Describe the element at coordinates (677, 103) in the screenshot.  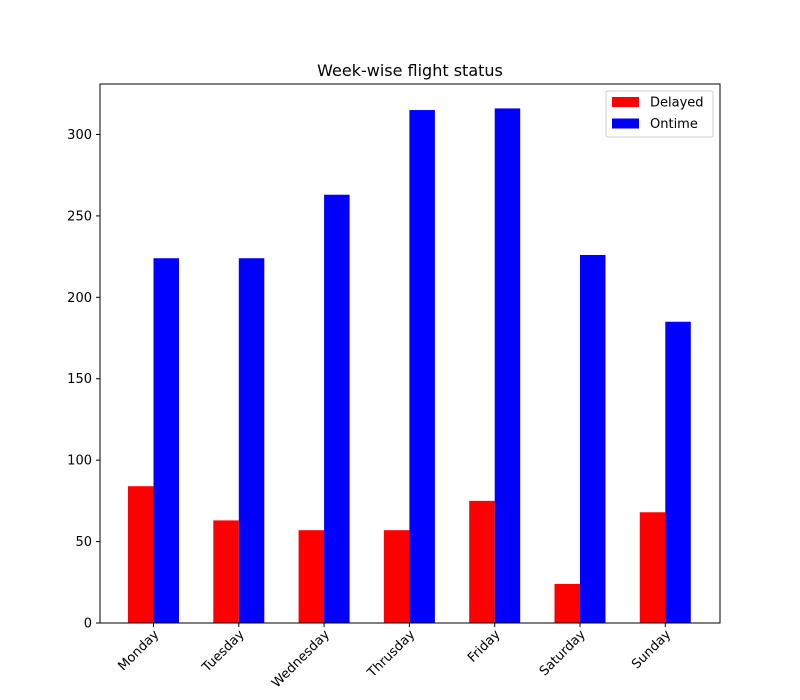
I see `legend-label-delayed: Delayed` at that location.